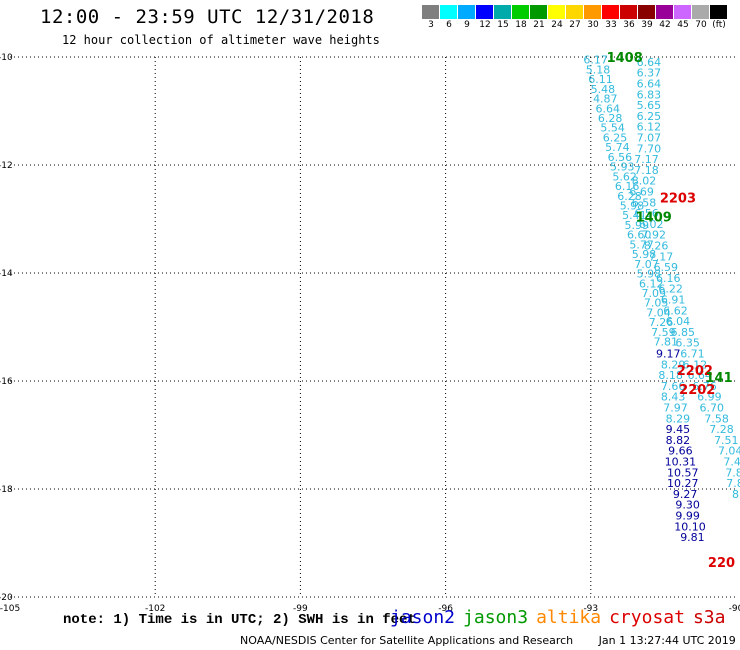  Describe the element at coordinates (678, 321) in the screenshot. I see `swh-value-label: 6.04` at that location.